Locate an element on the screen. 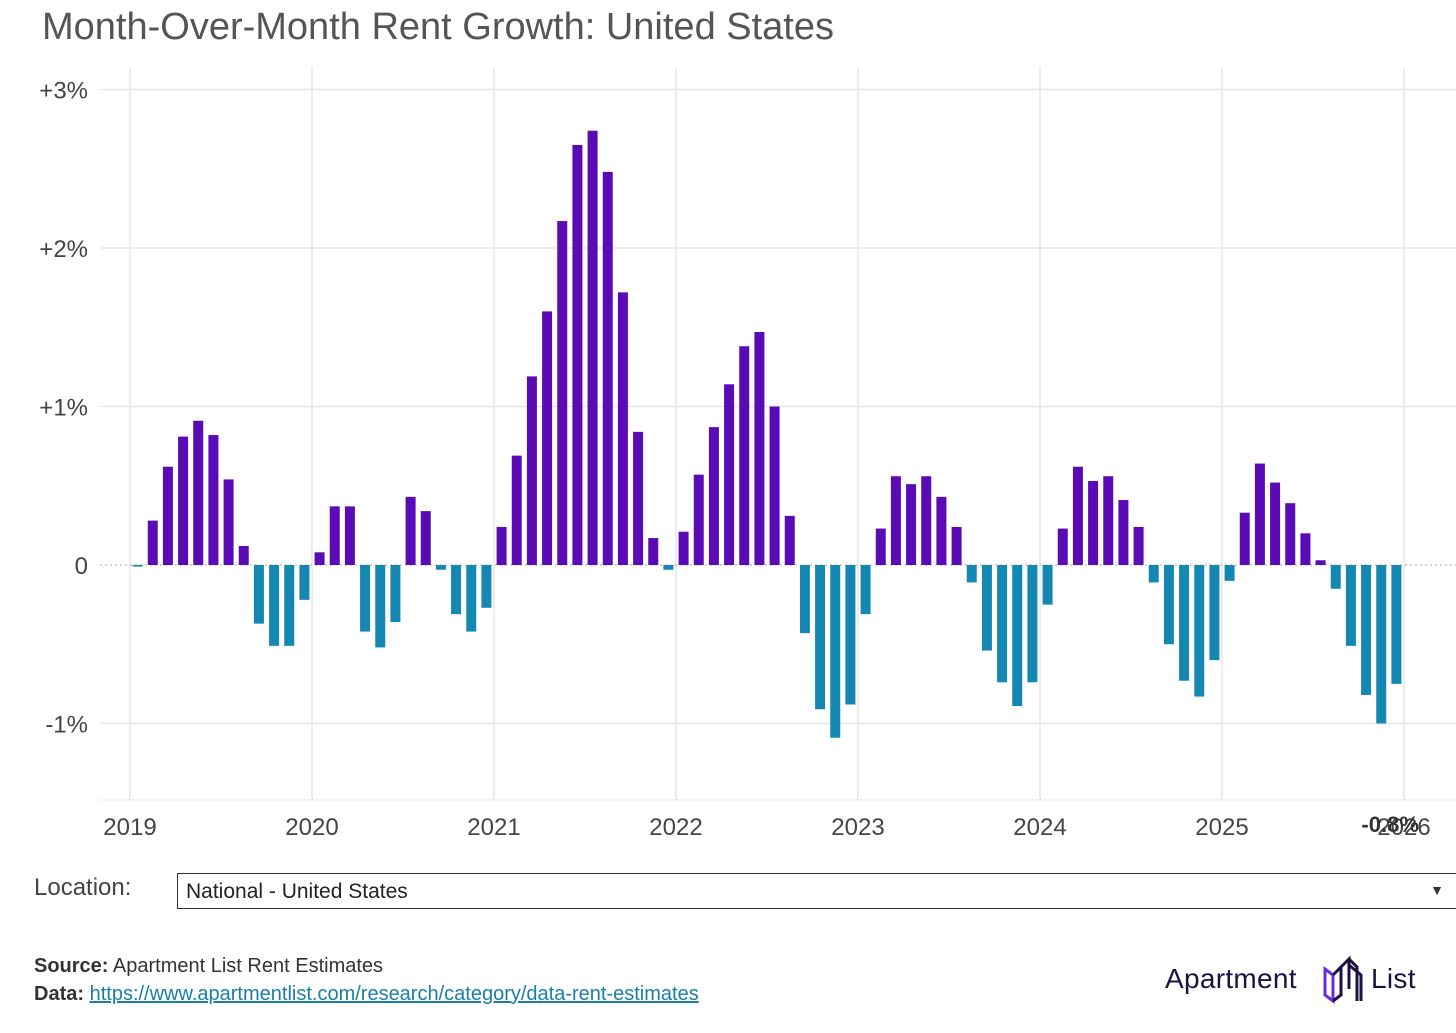 The width and height of the screenshot is (1456, 1033). x-tick-label: 2026 is located at coordinates (1403, 827).